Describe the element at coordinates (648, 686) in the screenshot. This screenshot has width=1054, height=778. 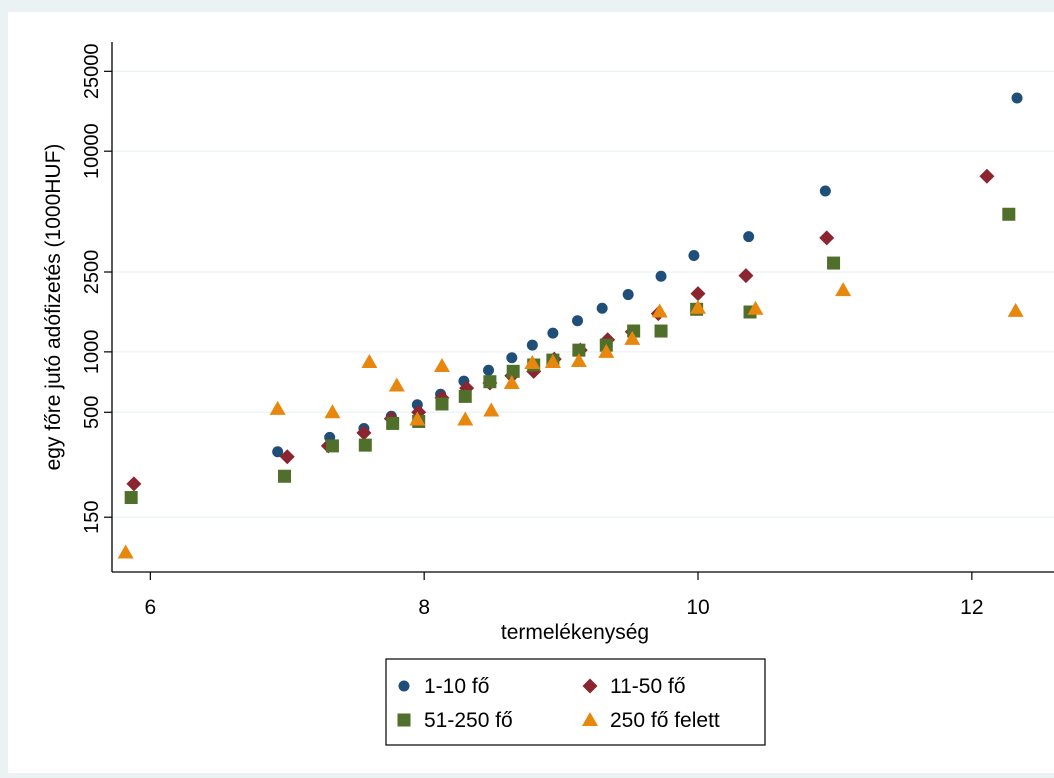
I see `legend-label: 11-50 fő` at that location.